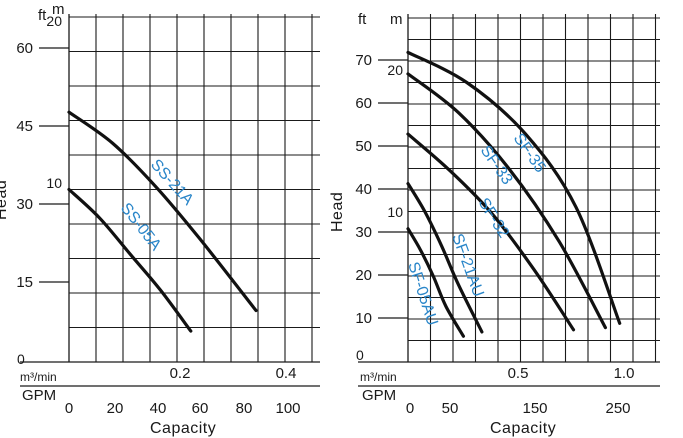 This screenshot has width=683, height=438. I want to click on left-gpm-tick-label: 80, so click(244, 408).